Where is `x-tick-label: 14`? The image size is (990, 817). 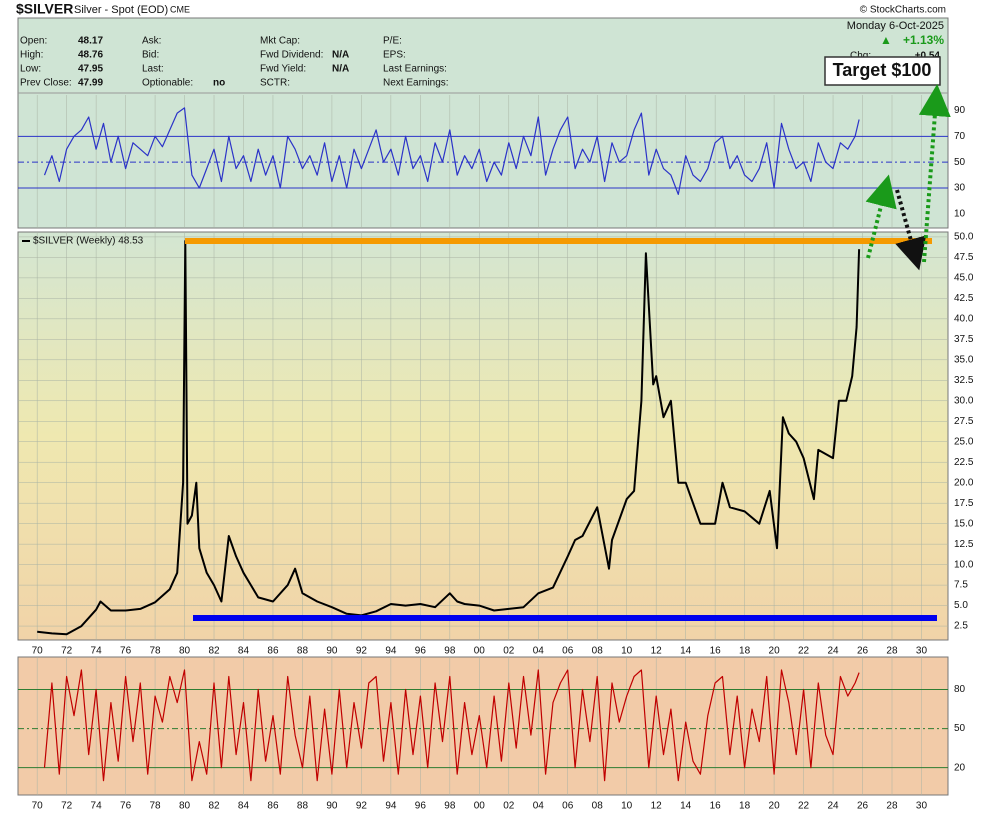
x-tick-label: 14 is located at coordinates (686, 651).